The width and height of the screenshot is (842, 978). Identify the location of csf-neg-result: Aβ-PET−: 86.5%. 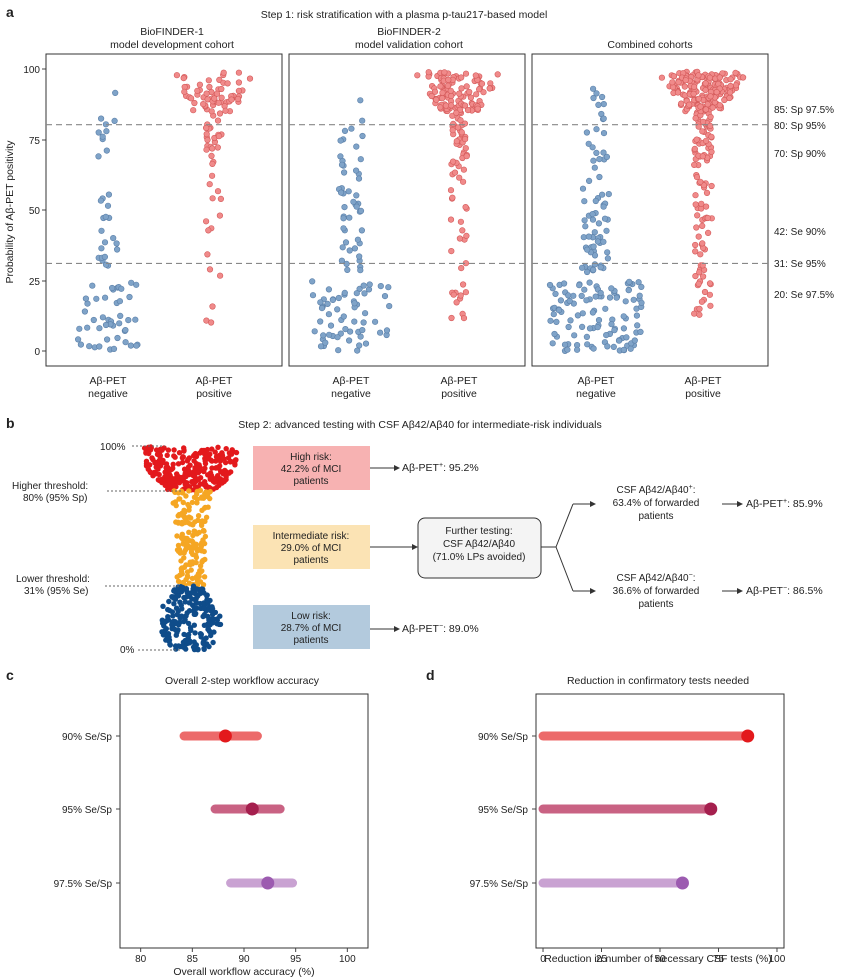
(784, 591).